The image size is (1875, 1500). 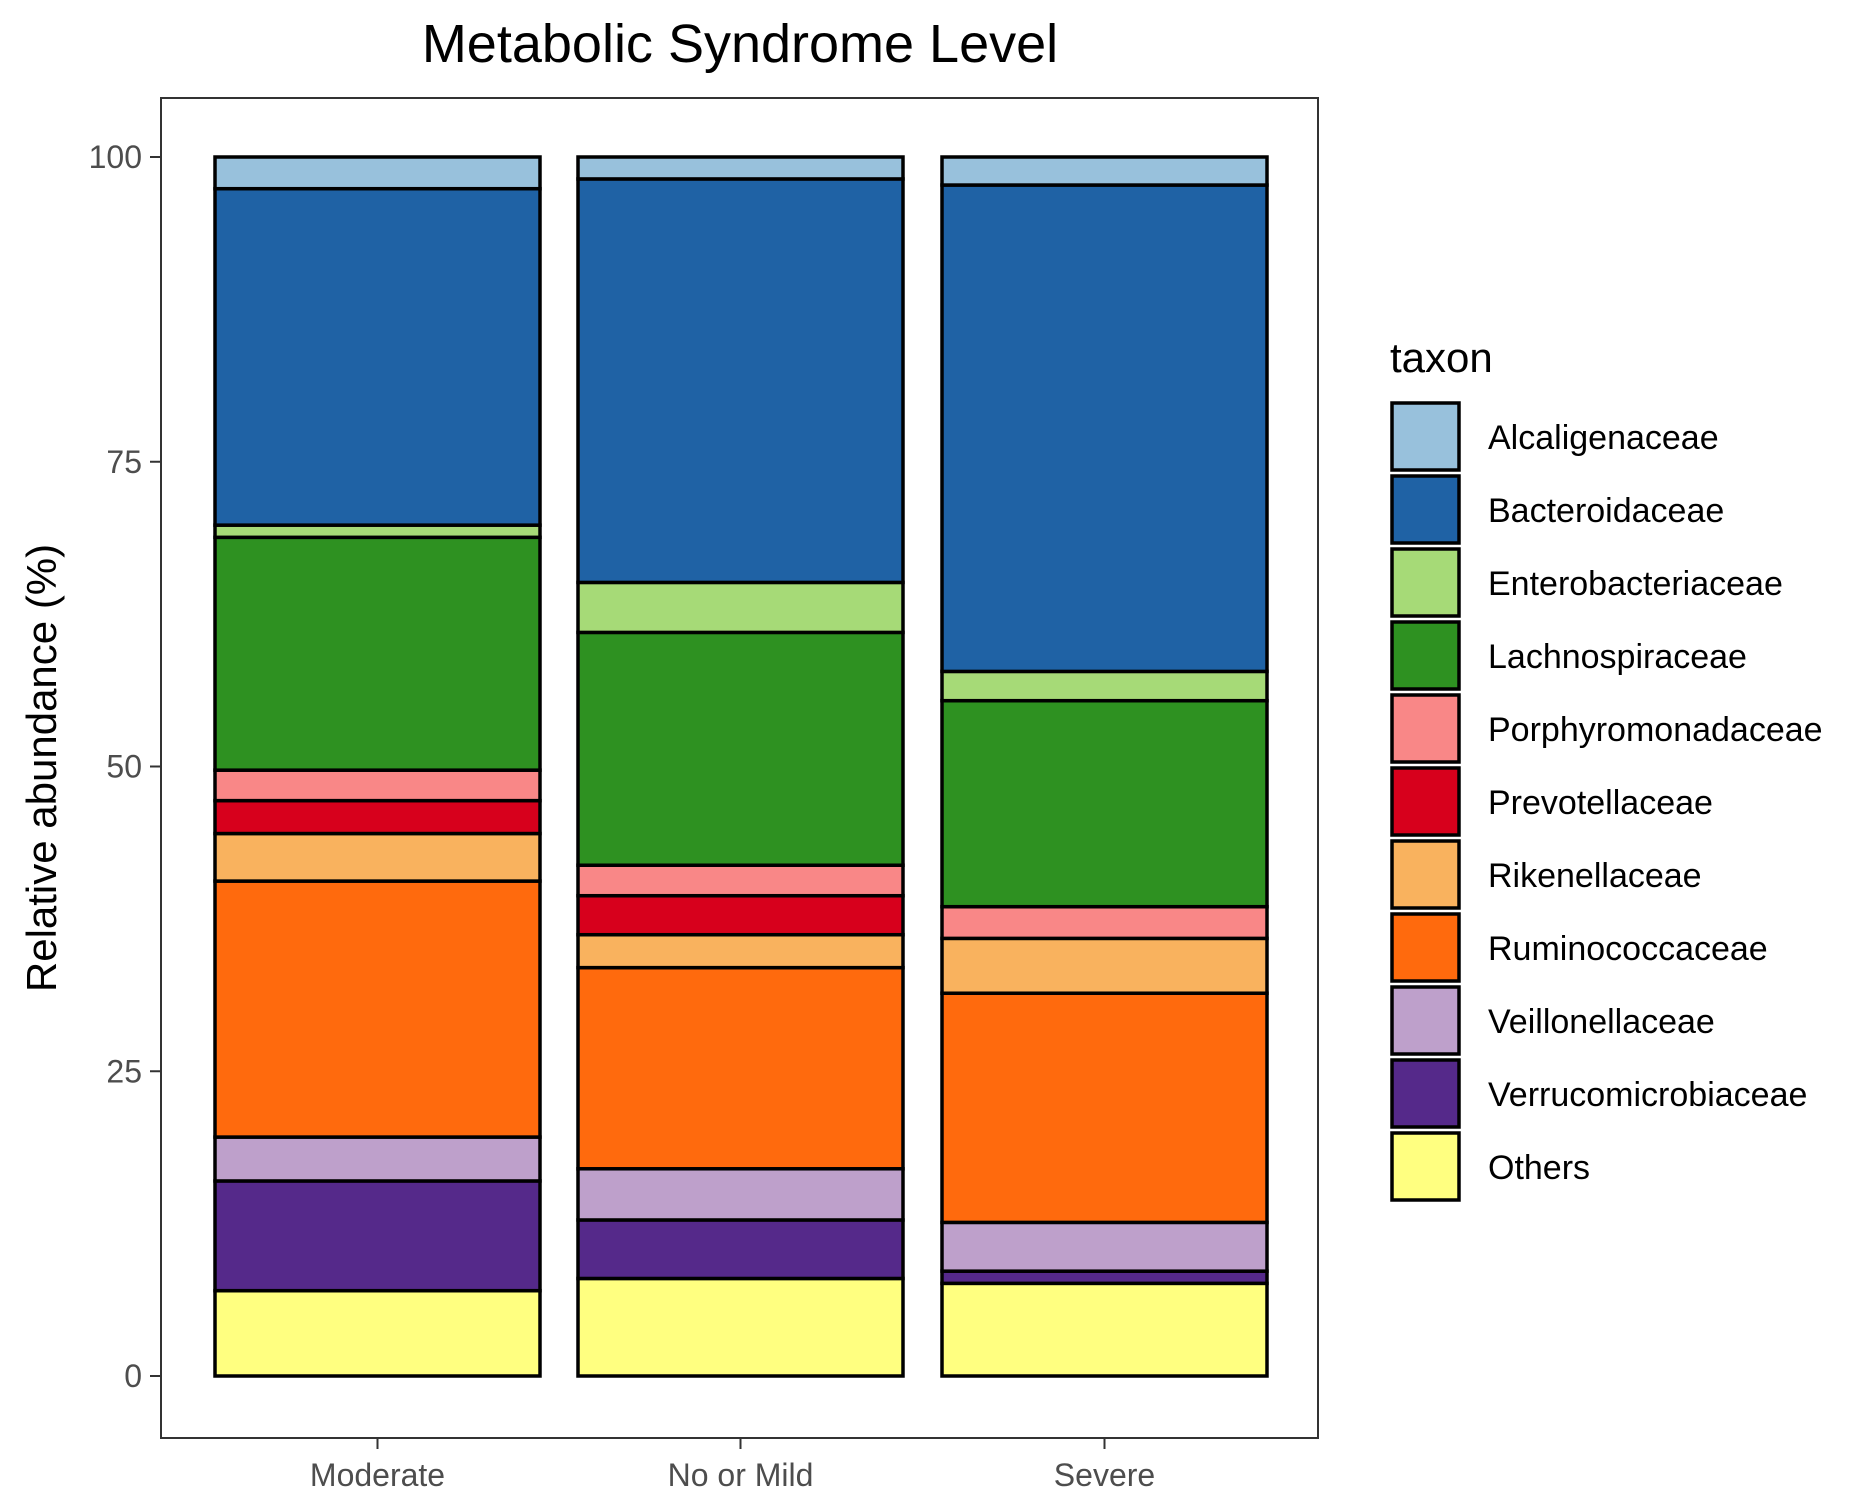 What do you see at coordinates (124, 1071) in the screenshot?
I see `y-tick-label: 25` at bounding box center [124, 1071].